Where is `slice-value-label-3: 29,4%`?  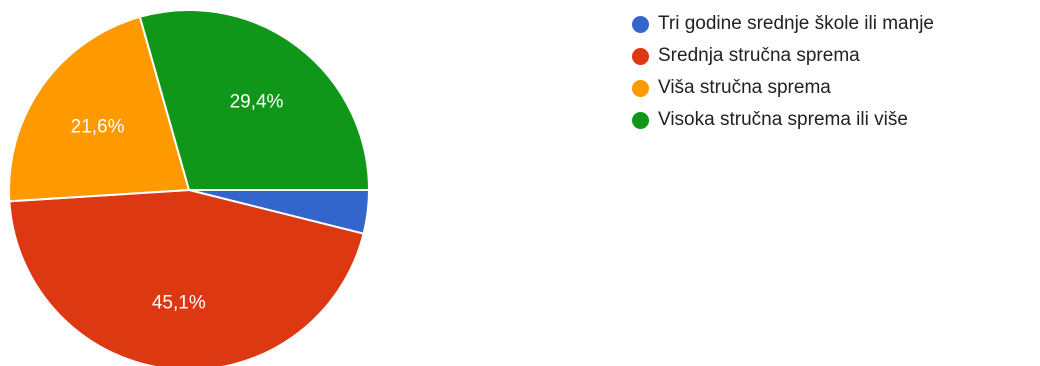
slice-value-label-3: 29,4% is located at coordinates (257, 102).